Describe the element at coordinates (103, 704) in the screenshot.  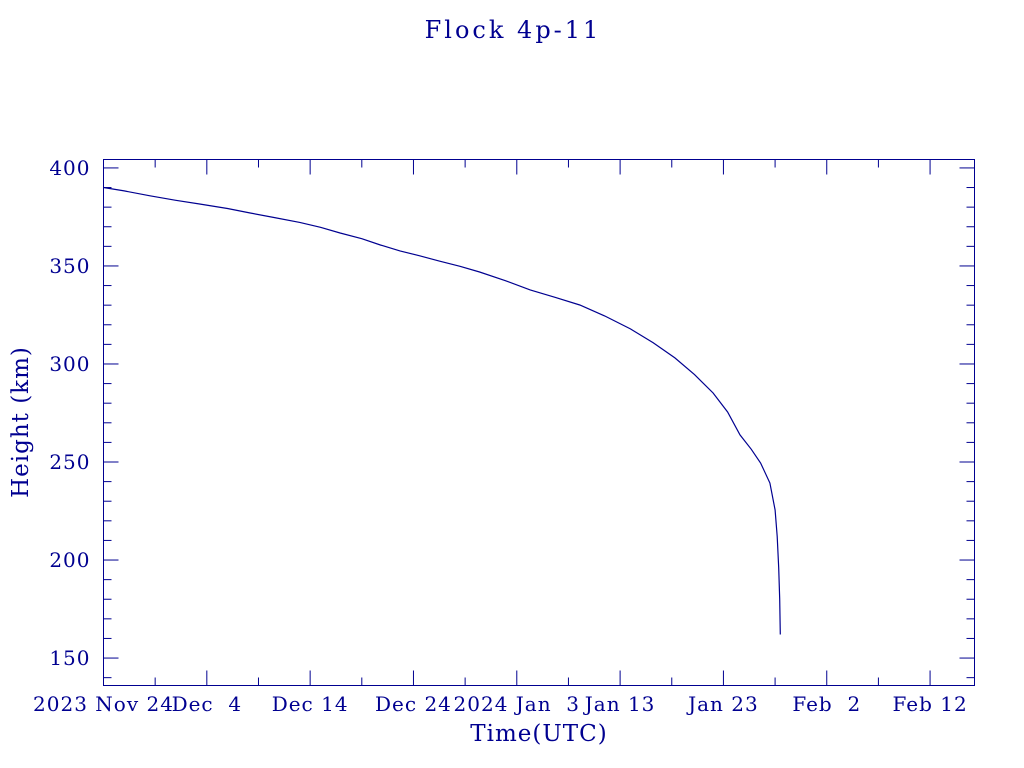
I see `x-tick-label: 2023 Nov 24` at that location.